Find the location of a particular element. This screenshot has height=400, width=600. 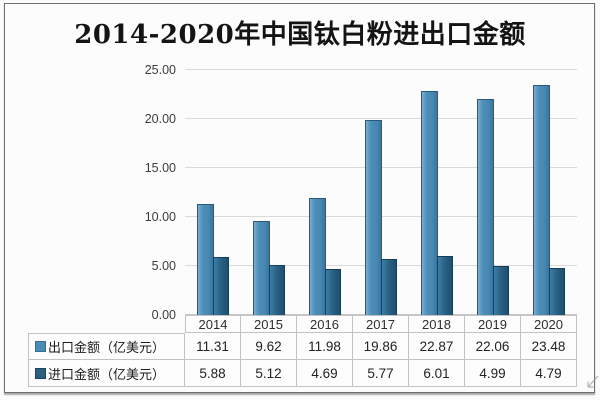

y-tick-label: 10.00 is located at coordinates (160, 217).